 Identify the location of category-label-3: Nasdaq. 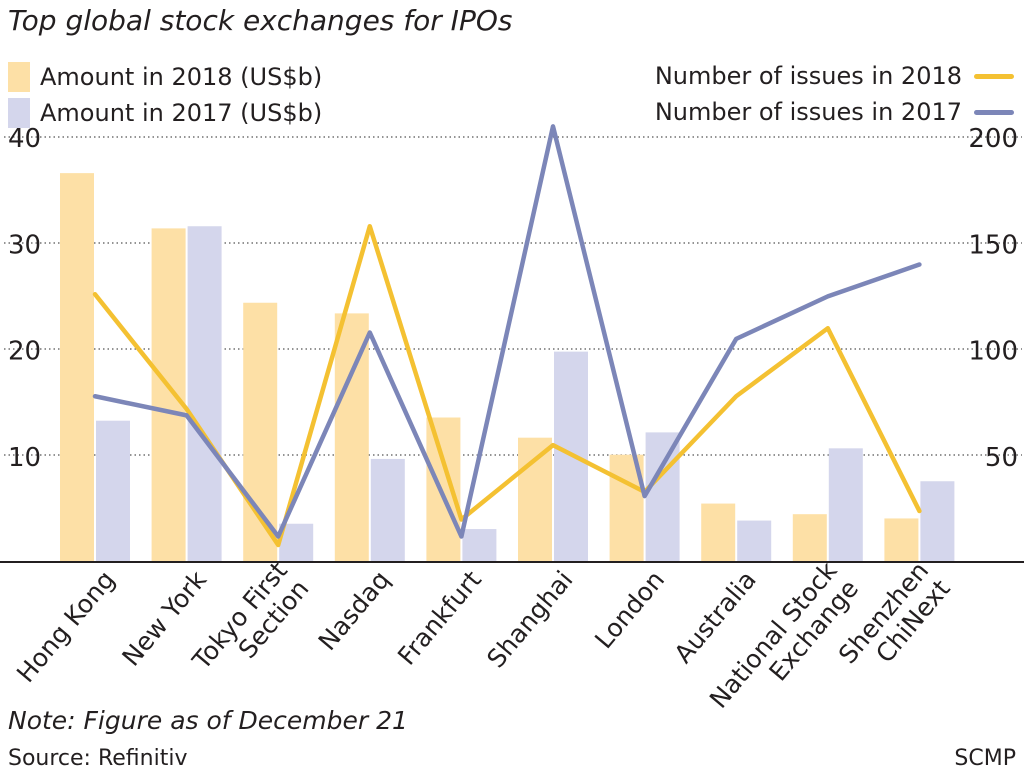
(354, 610).